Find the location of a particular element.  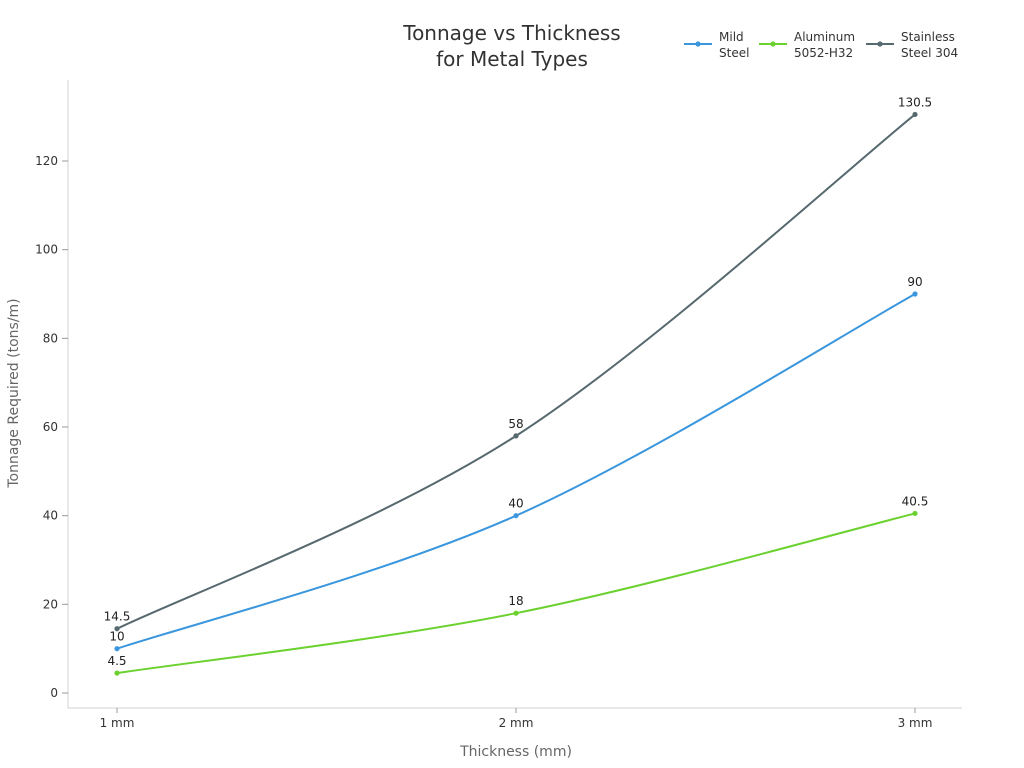

y-axis: 0 20 40 60 80 100 120 is located at coordinates (52, 394).